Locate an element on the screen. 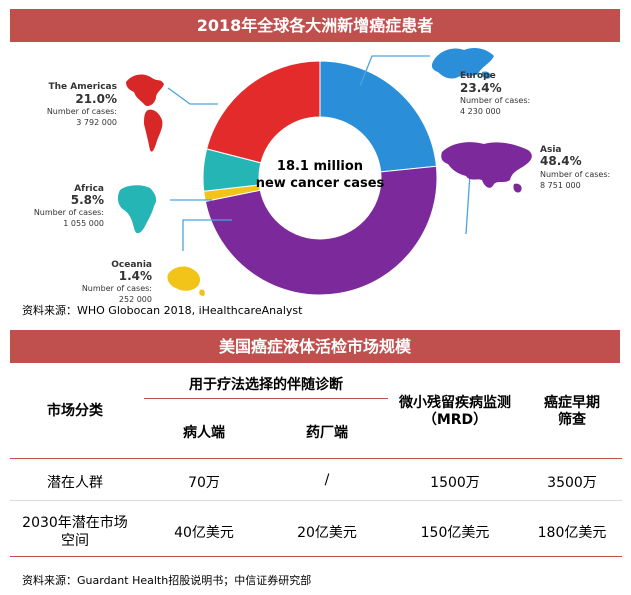 This screenshot has width=631, height=595. row-divider is located at coordinates (316, 500).